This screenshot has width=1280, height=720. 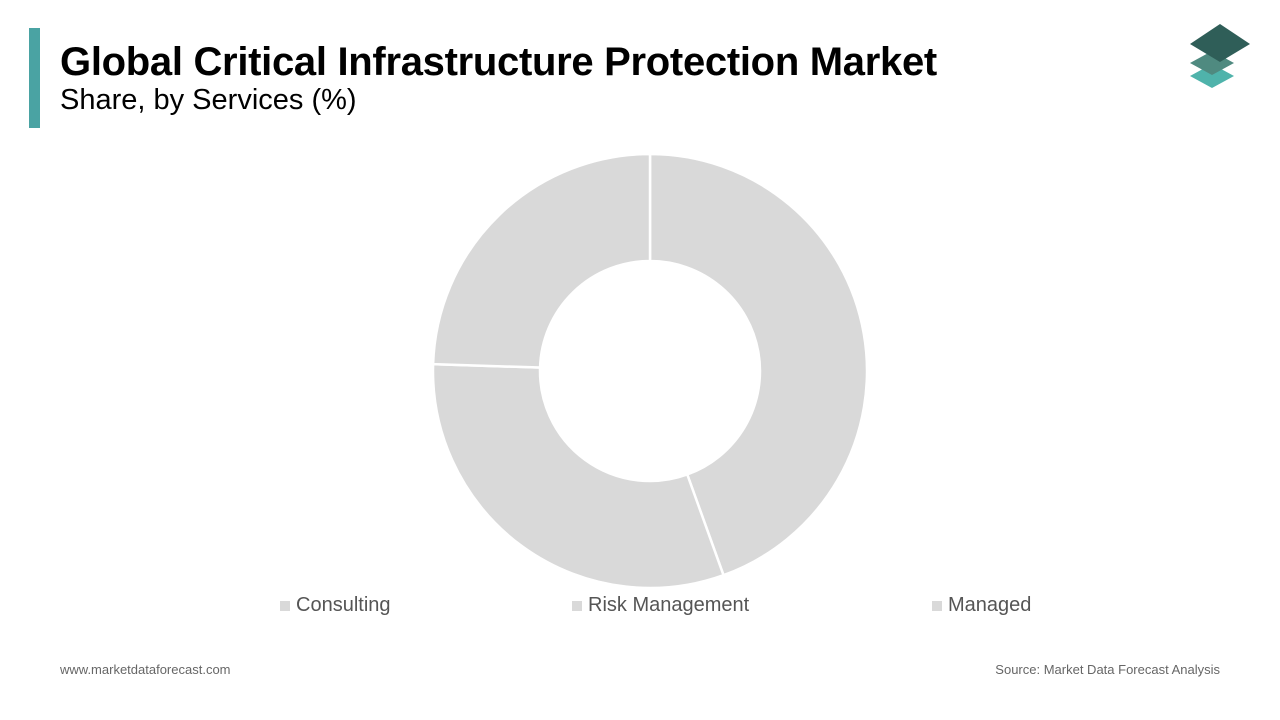 I want to click on logo-layer-bottom, so click(x=1212, y=76).